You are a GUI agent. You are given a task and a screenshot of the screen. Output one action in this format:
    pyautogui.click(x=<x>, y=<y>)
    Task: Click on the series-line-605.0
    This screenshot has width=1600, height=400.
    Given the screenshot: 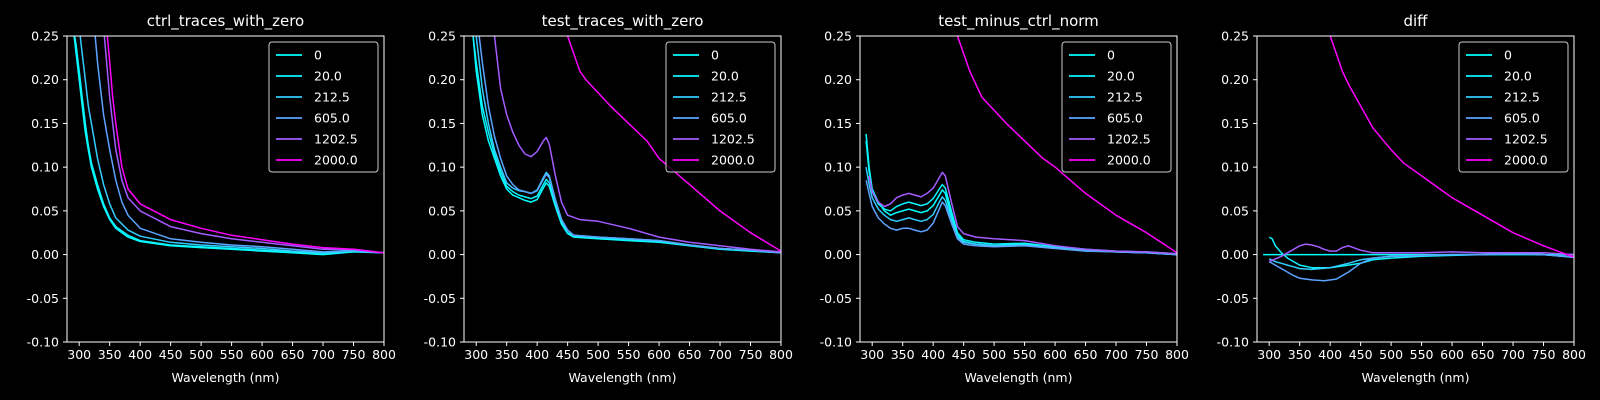 What is the action you would take?
    pyautogui.click(x=1021, y=218)
    